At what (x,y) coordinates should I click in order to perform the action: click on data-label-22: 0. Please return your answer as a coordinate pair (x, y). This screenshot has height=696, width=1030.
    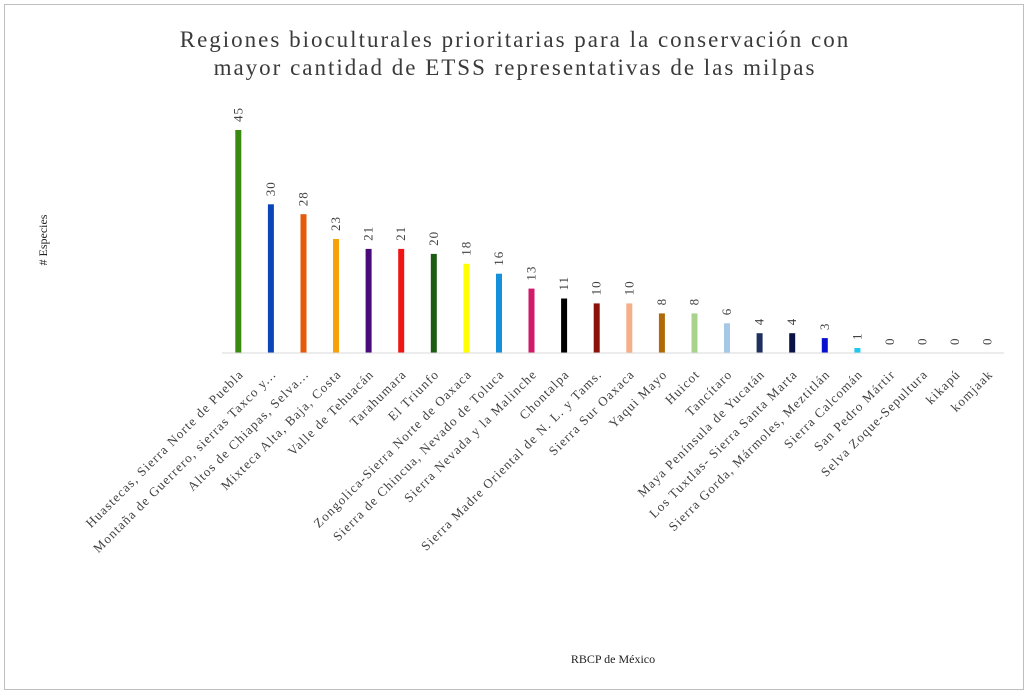
    Looking at the image, I should click on (922, 342).